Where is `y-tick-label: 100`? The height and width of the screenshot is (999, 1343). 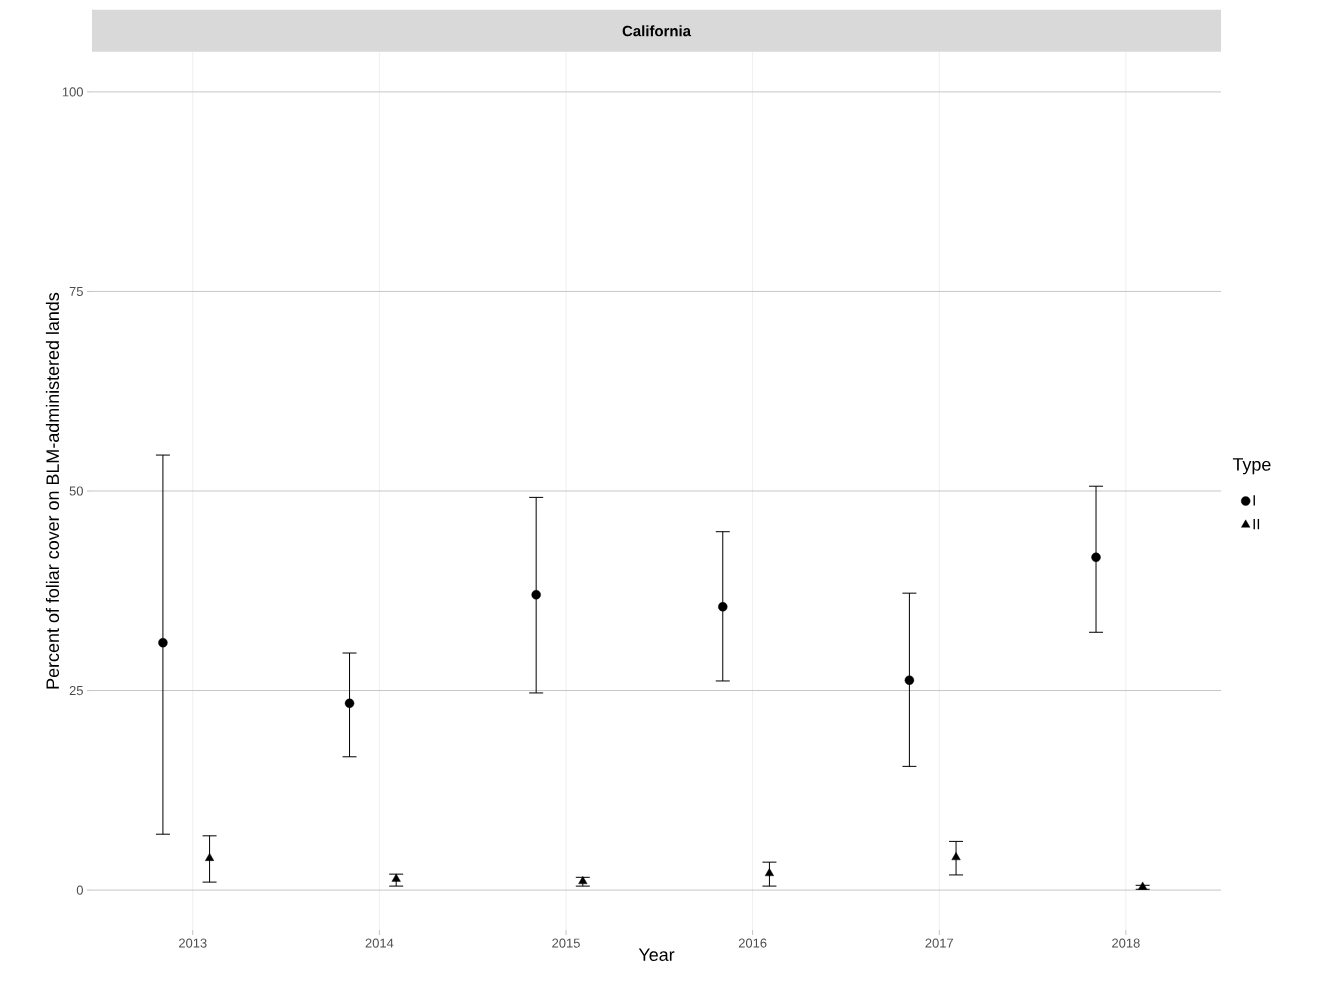 y-tick-label: 100 is located at coordinates (72, 92).